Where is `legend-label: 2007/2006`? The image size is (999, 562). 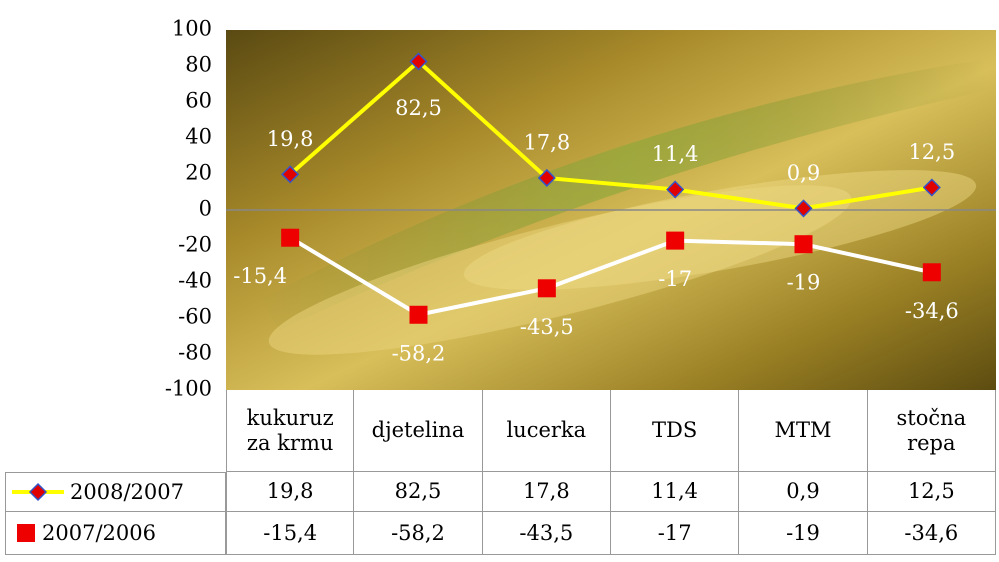
legend-label: 2007/2006 is located at coordinates (99, 532).